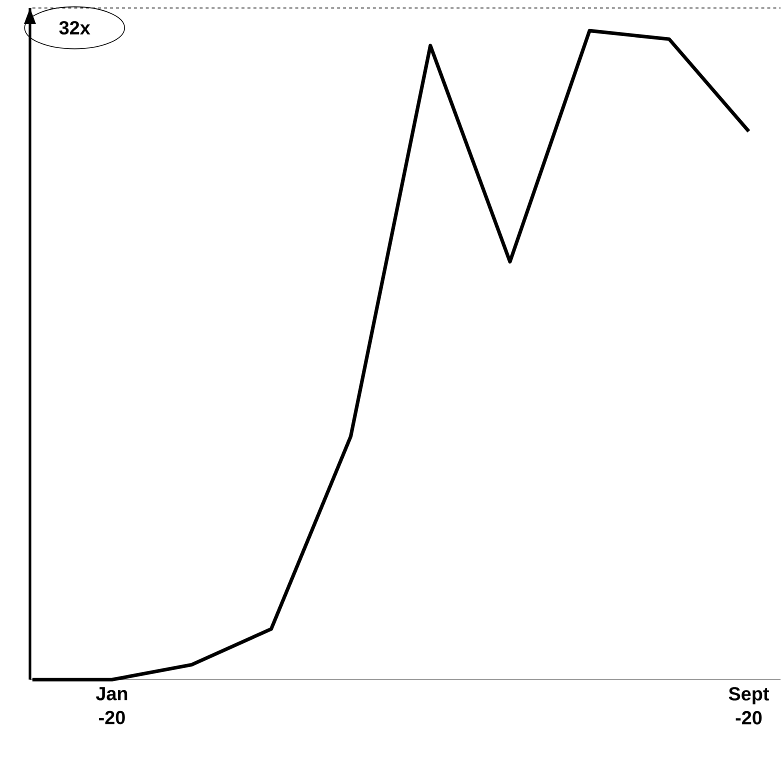 This screenshot has width=781, height=770. What do you see at coordinates (74, 28) in the screenshot?
I see `legend-label: 32x` at bounding box center [74, 28].